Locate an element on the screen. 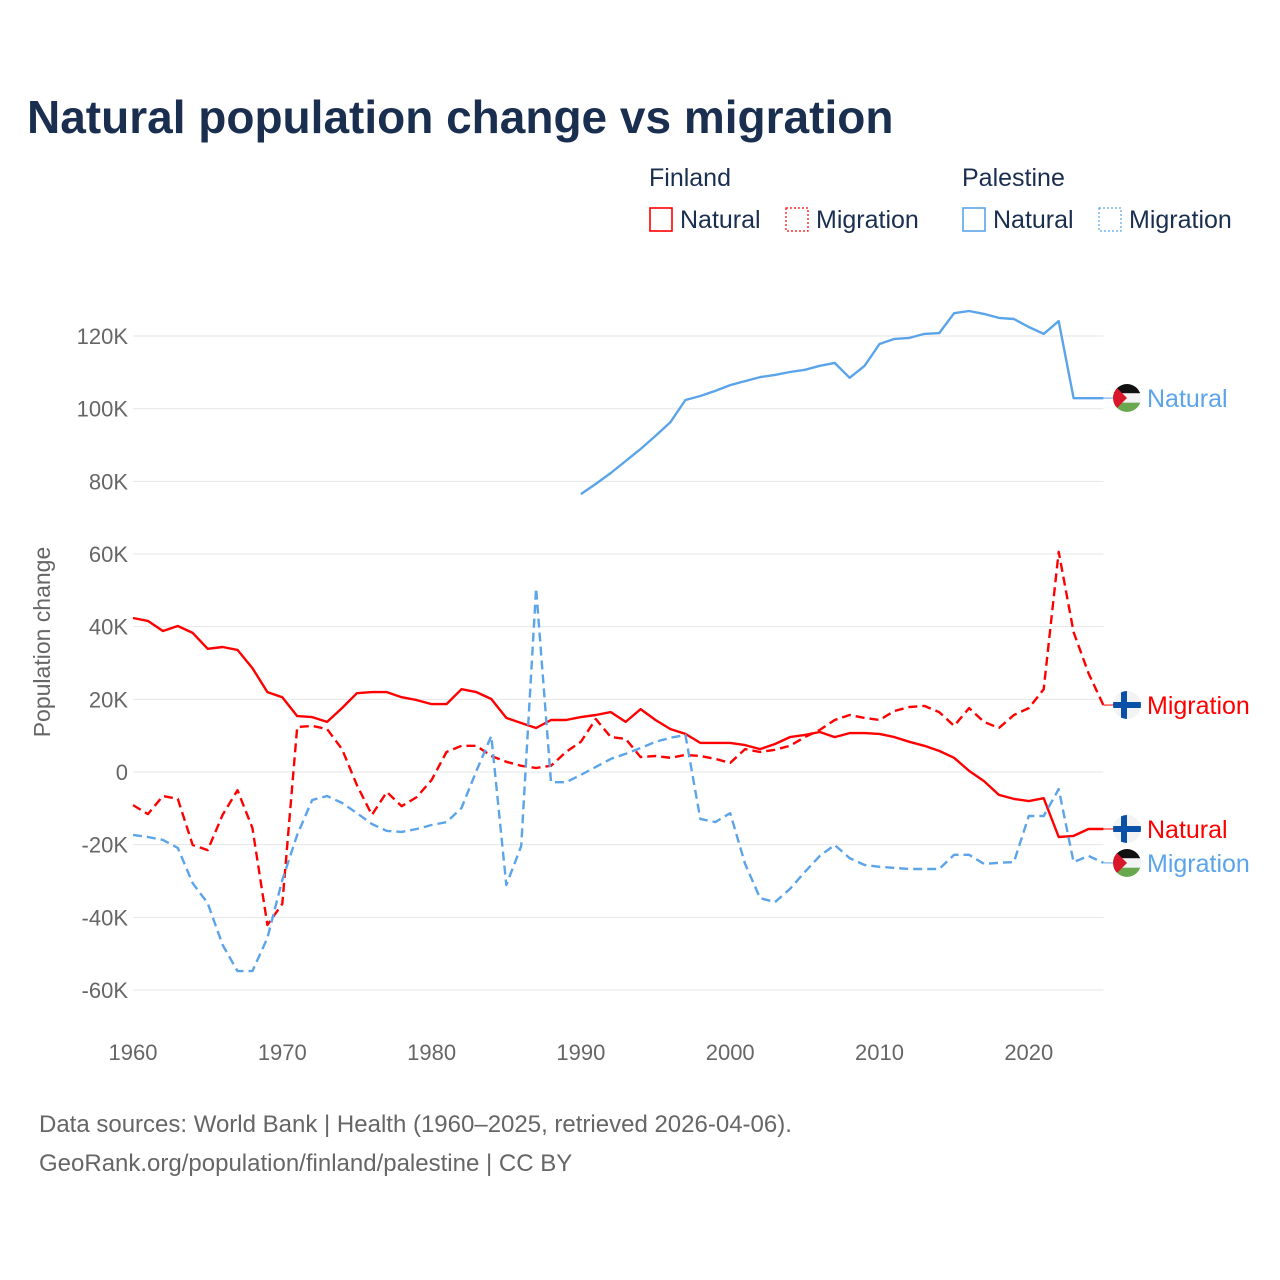  x-axis-ticks: 1960 1970 1980 1990 2000 2010 2020 is located at coordinates (581, 1052).